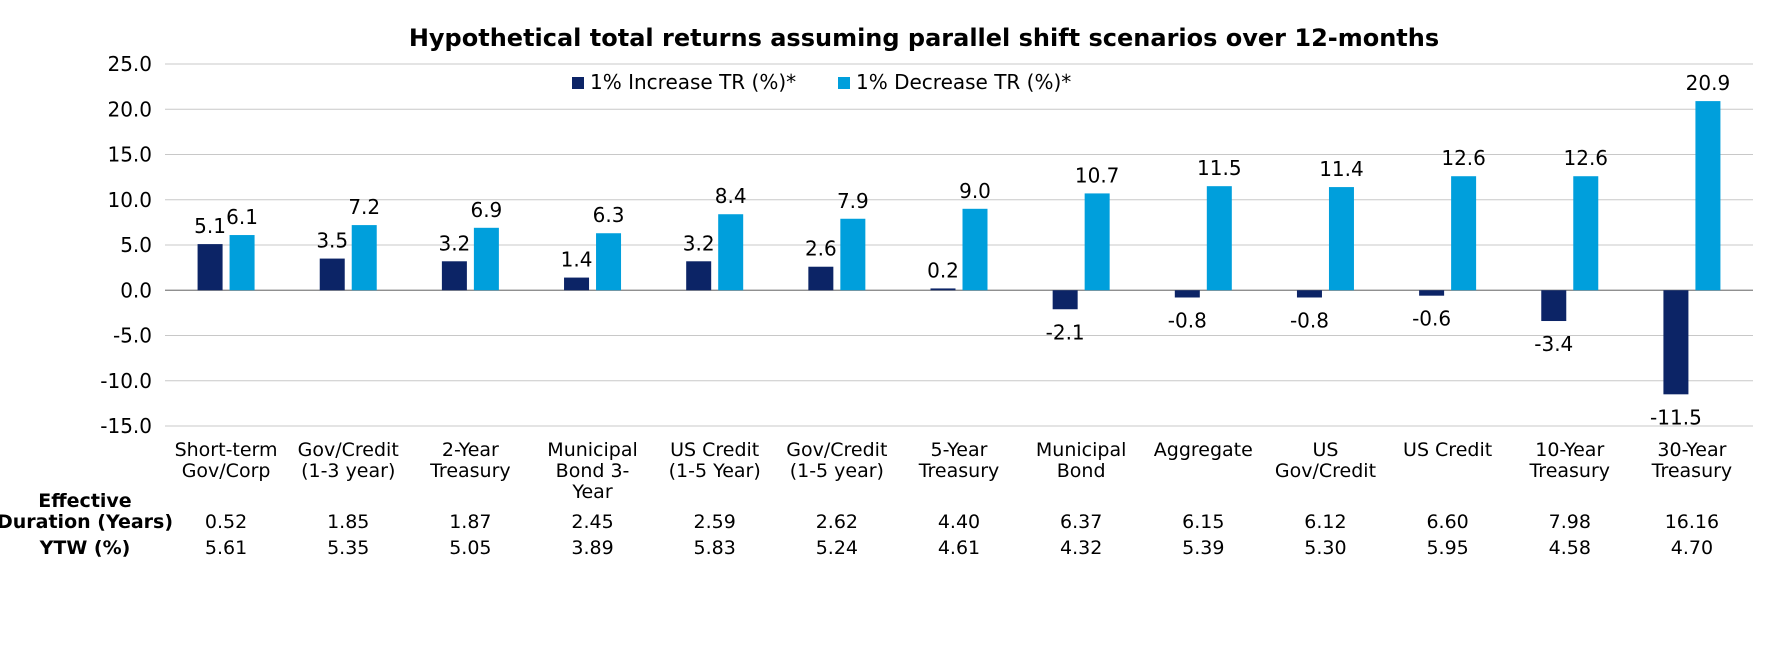 Image resolution: width=1769 pixels, height=657 pixels. I want to click on table-row-label: YTW (%), so click(85, 548).